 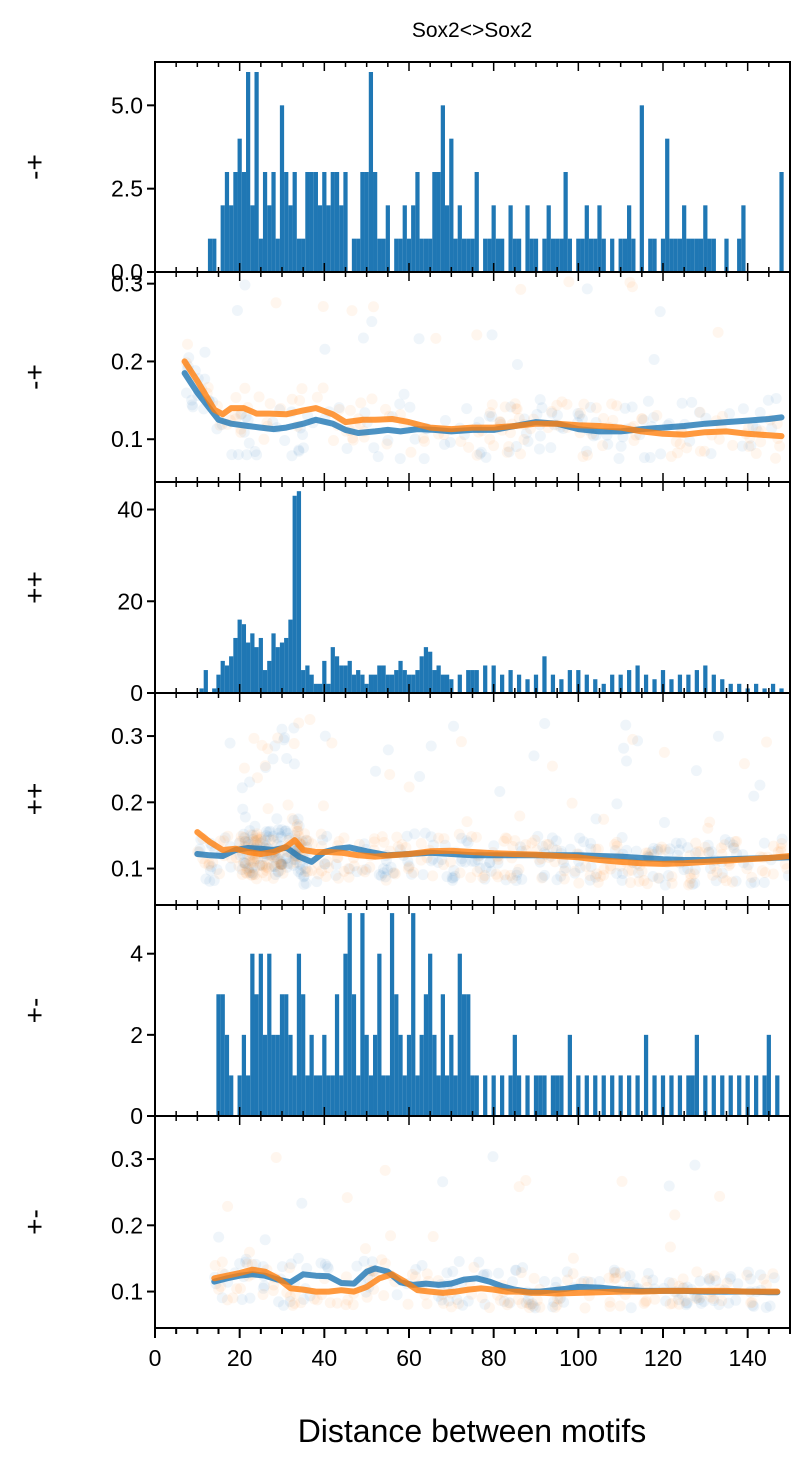 What do you see at coordinates (472, 1431) in the screenshot?
I see `x-axis-label: Distance between motifs` at bounding box center [472, 1431].